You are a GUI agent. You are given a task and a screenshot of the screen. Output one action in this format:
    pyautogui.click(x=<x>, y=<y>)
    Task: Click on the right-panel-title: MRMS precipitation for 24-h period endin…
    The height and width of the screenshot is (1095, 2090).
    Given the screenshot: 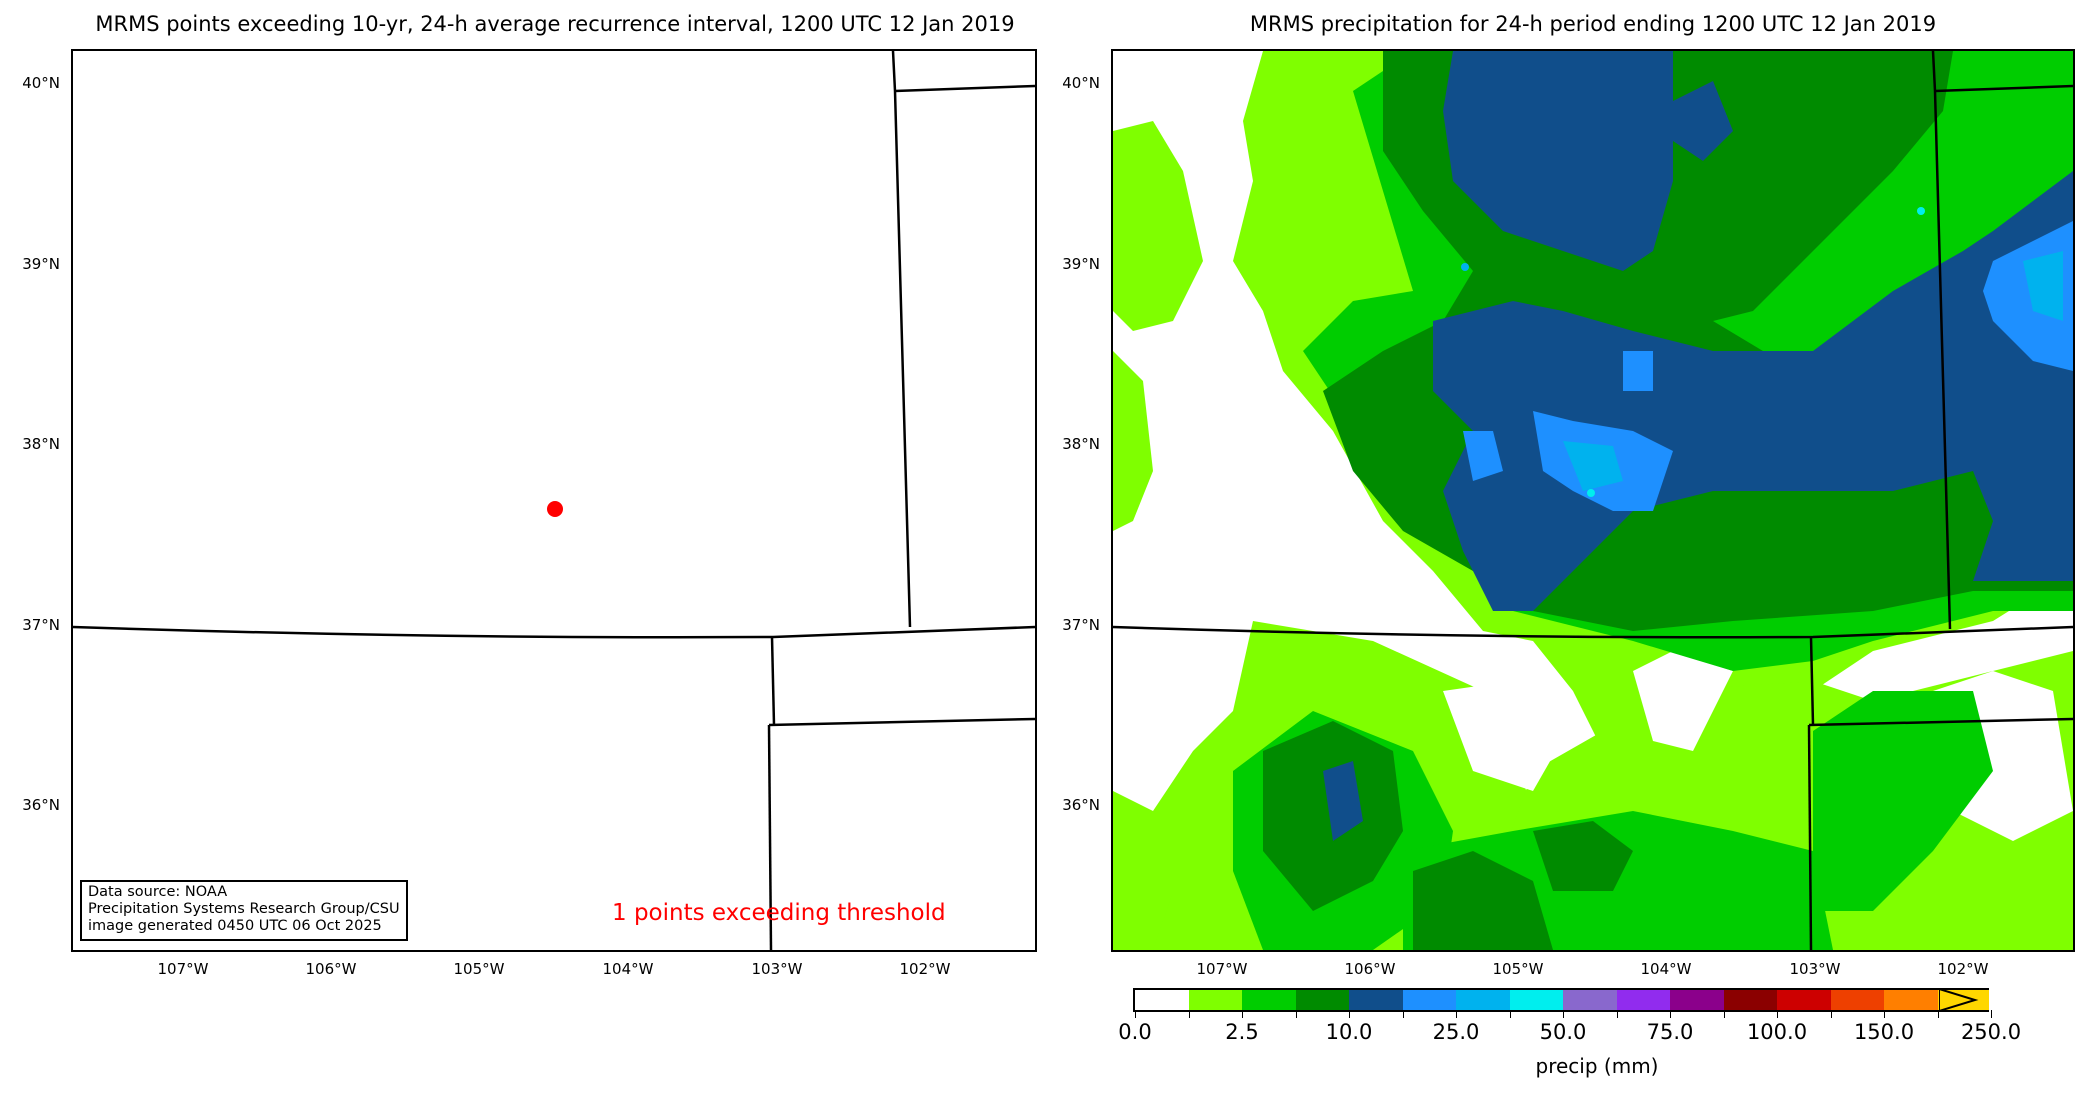 What is the action you would take?
    pyautogui.click(x=1593, y=24)
    